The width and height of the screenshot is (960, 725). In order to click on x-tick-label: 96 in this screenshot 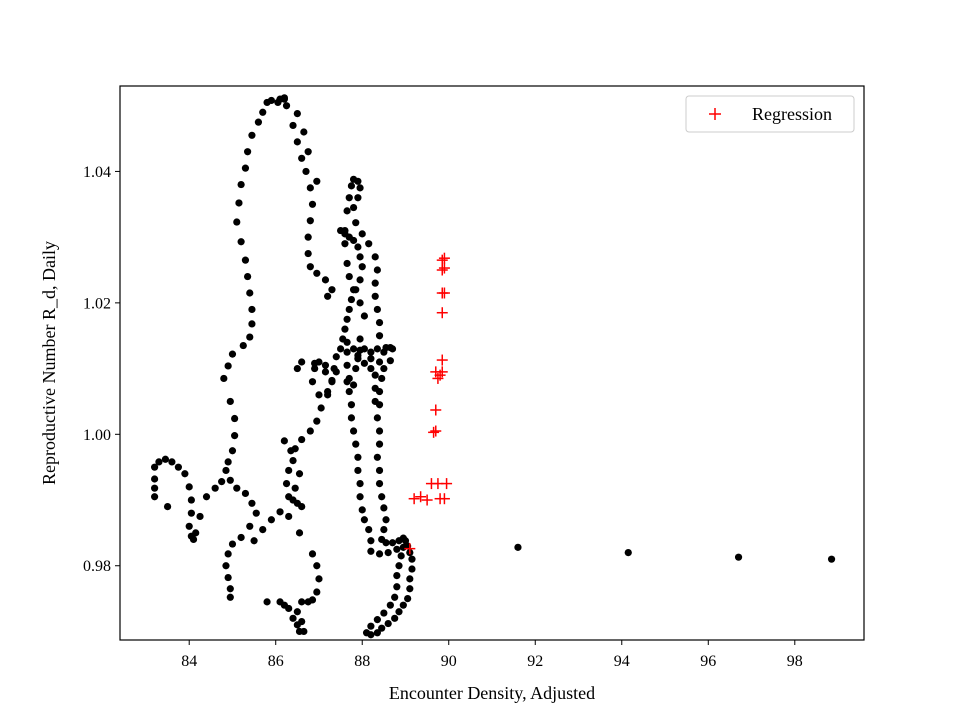, I will do `click(708, 661)`.